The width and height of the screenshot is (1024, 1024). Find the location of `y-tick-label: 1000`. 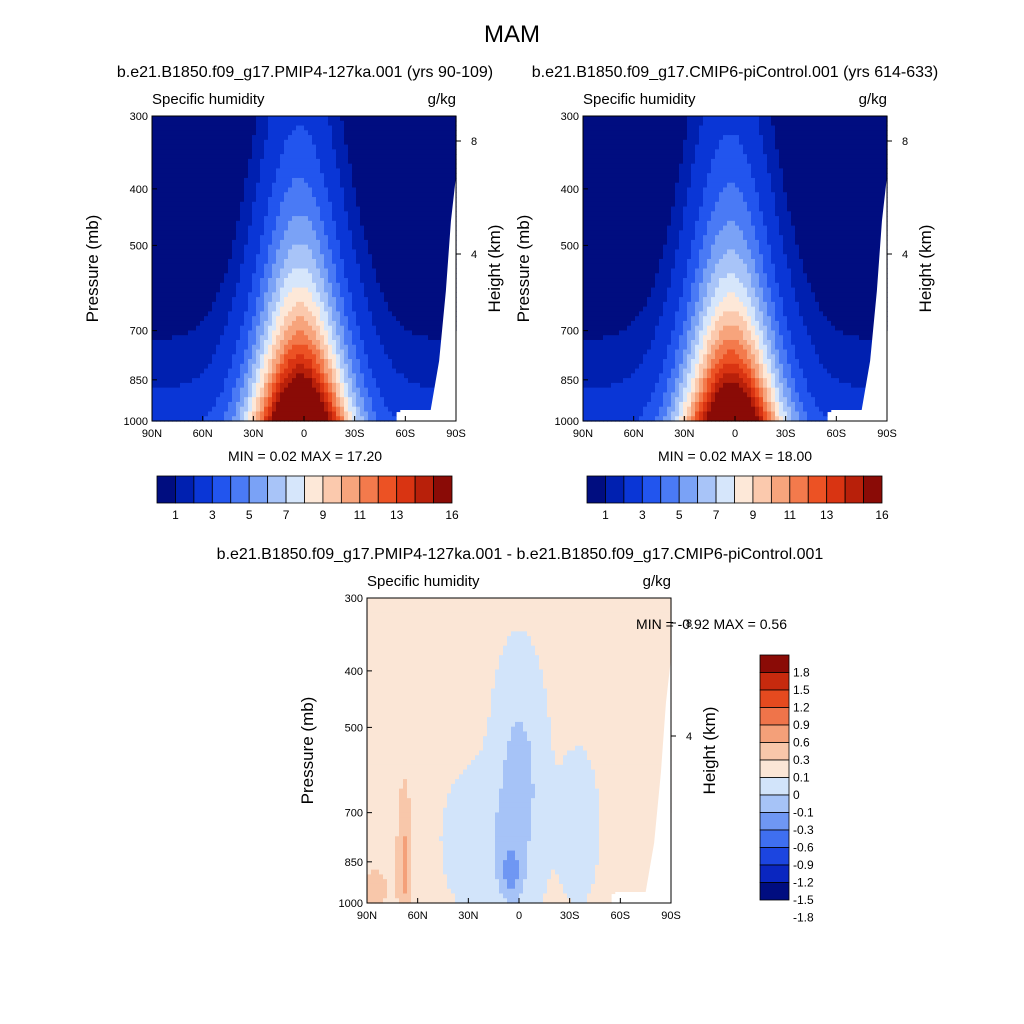

y-tick-label: 1000 is located at coordinates (567, 422).